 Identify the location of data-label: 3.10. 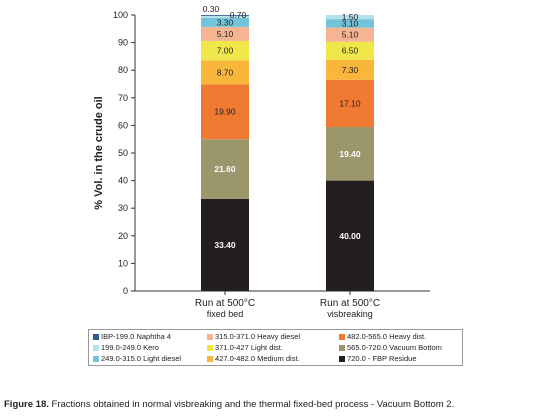
(350, 23).